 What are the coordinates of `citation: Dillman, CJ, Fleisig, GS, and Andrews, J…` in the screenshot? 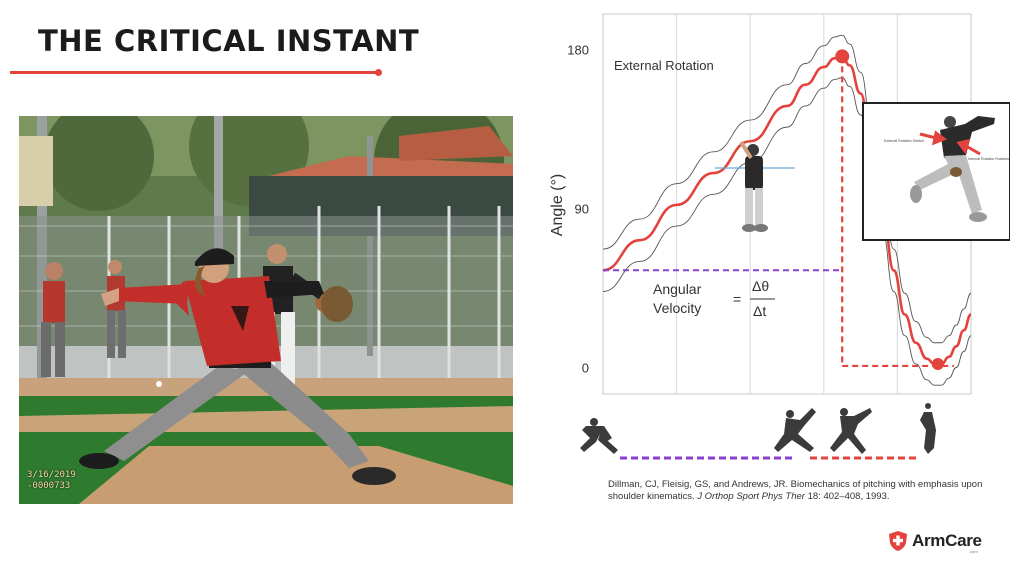 It's located at (803, 491).